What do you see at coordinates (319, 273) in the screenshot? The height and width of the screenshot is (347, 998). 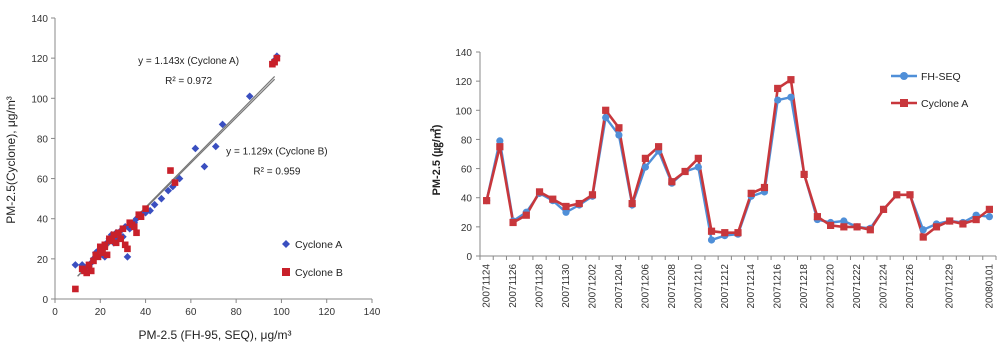 I see `scatter-legend-label: Cyclone B` at bounding box center [319, 273].